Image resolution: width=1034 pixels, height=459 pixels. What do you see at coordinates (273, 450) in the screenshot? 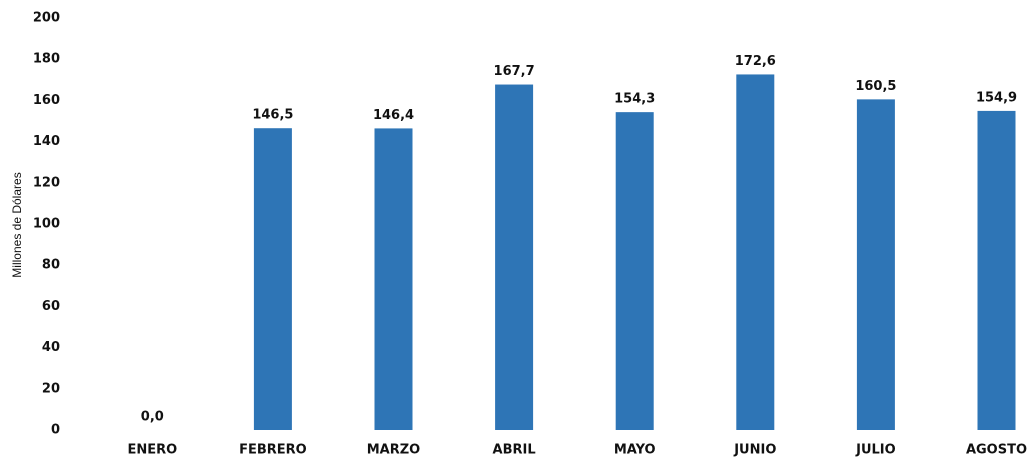
I see `x-tick-label: FEBRERO` at bounding box center [273, 450].